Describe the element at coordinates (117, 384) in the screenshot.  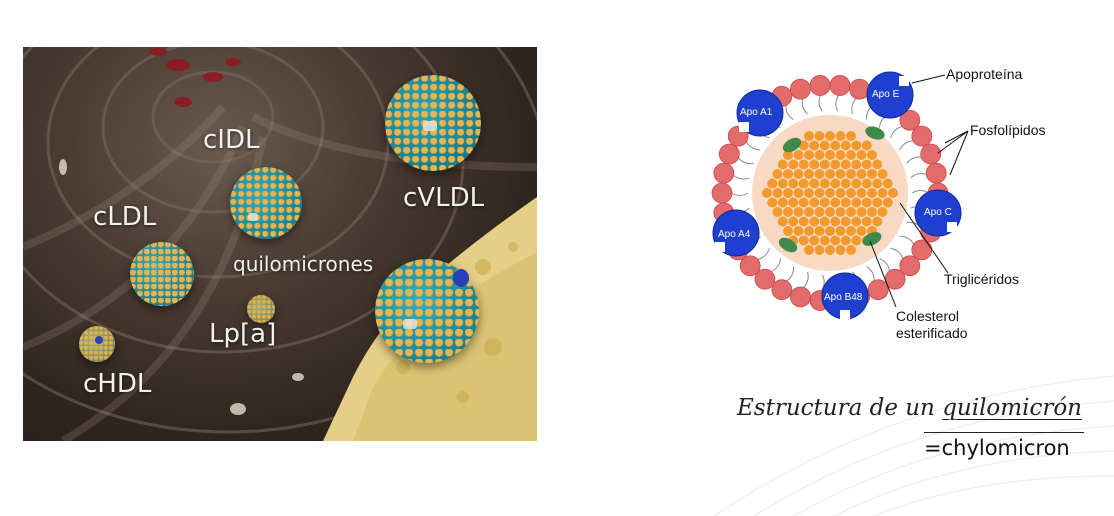
I see `label-chdl: cHDL` at that location.